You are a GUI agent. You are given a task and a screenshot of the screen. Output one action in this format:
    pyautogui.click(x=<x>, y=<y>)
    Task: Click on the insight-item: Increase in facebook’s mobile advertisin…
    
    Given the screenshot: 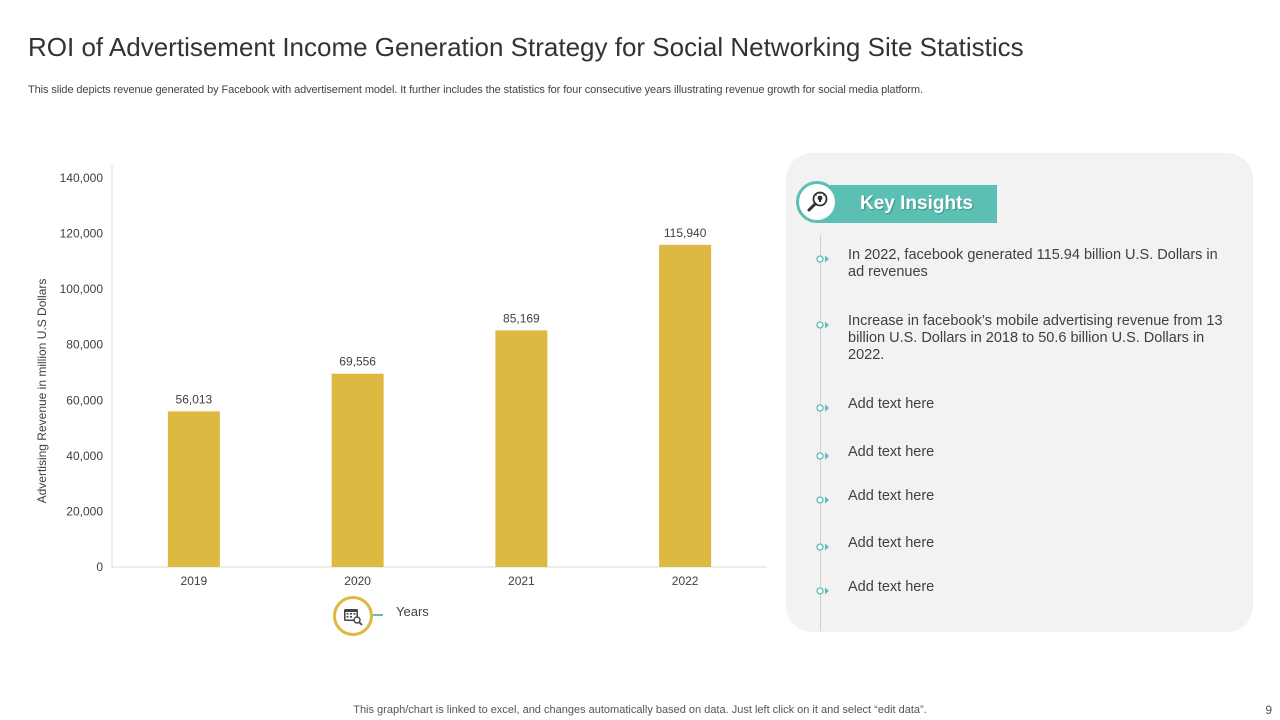 What is the action you would take?
    pyautogui.click(x=1035, y=338)
    